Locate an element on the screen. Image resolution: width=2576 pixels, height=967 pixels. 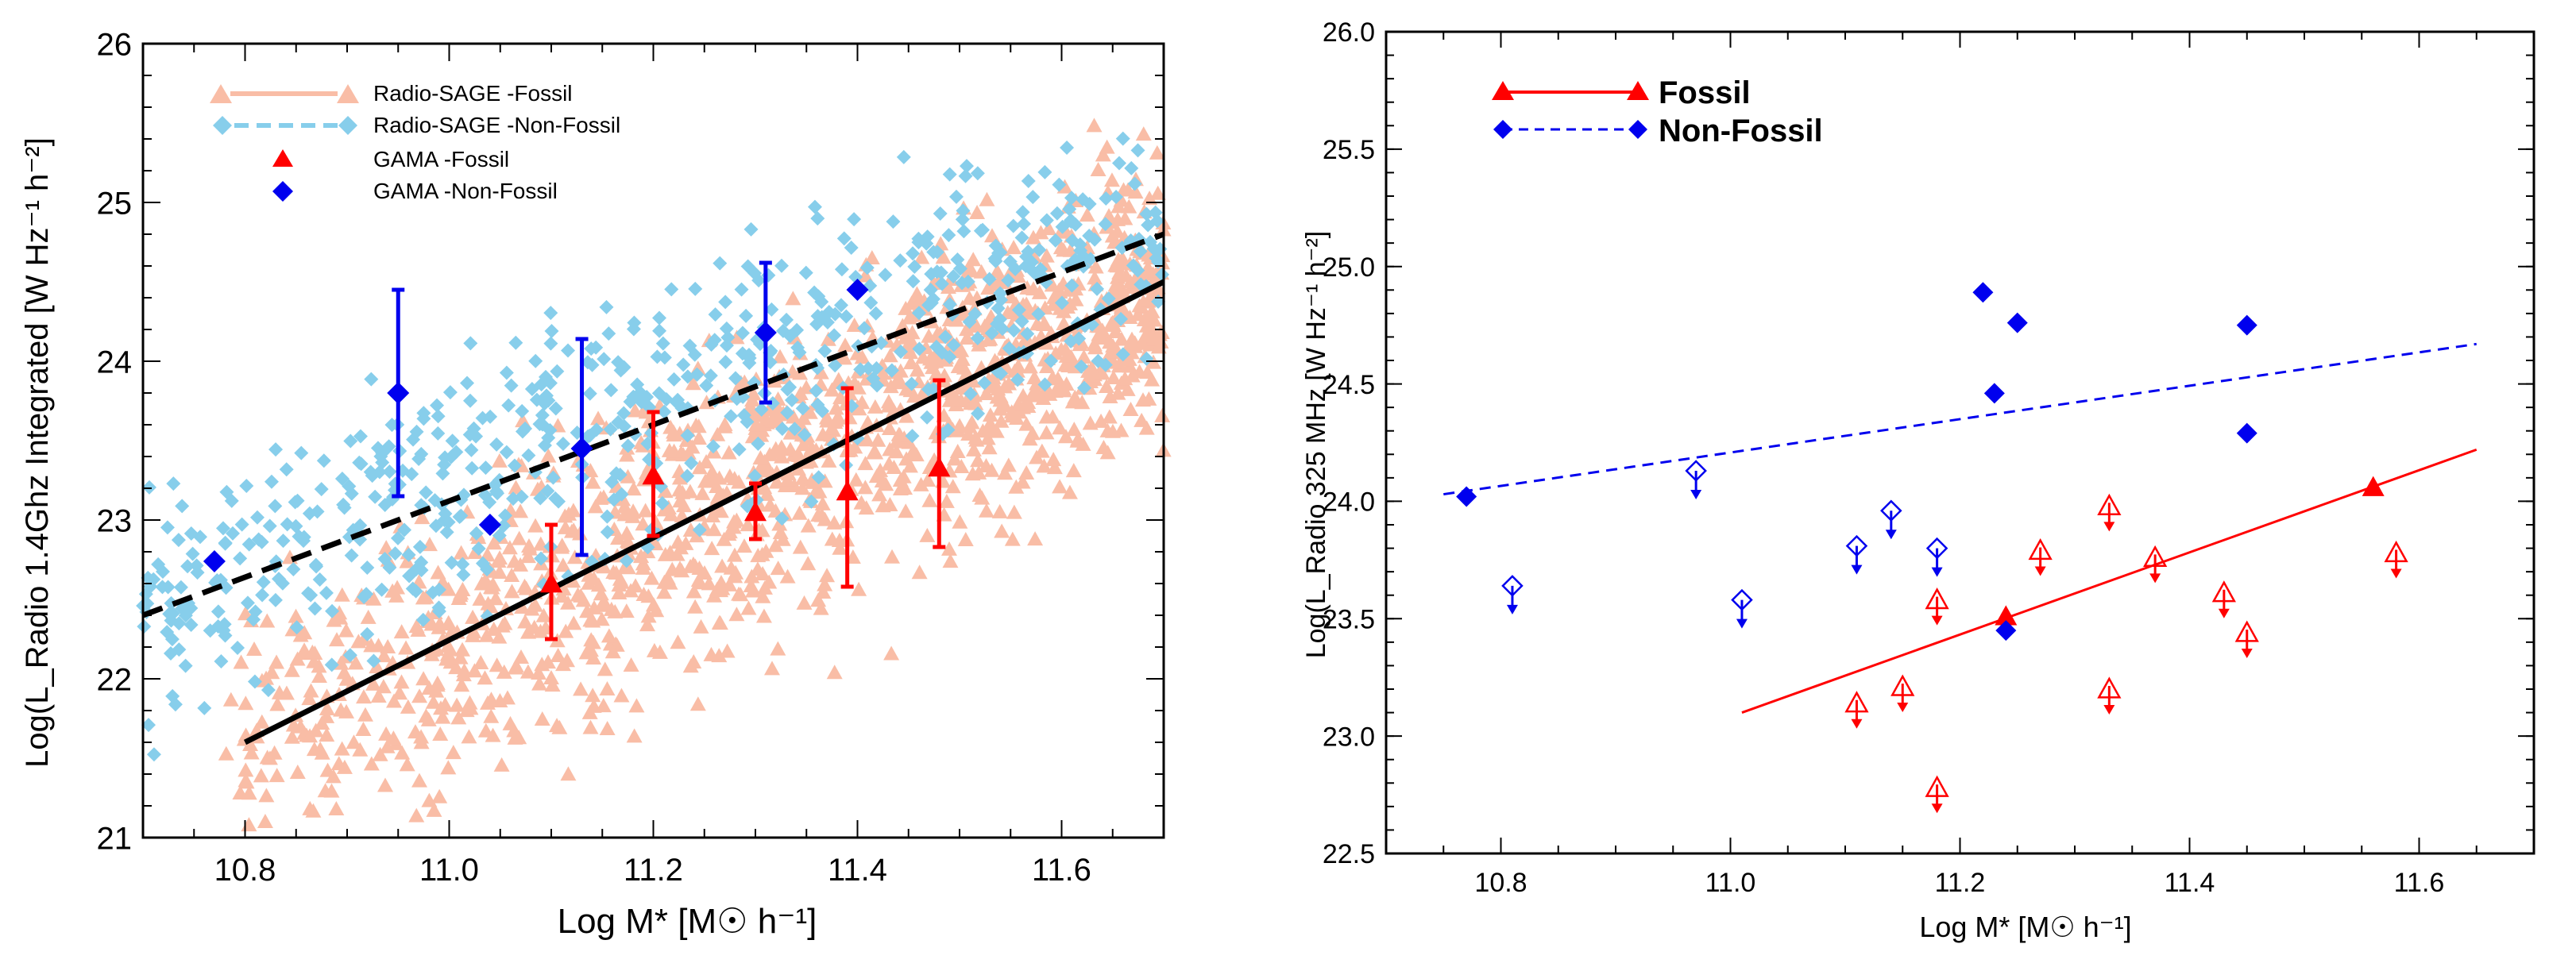
legend-label-sage-nonfossil: Radio-SAGE -Non-Fossil is located at coordinates (496, 125).